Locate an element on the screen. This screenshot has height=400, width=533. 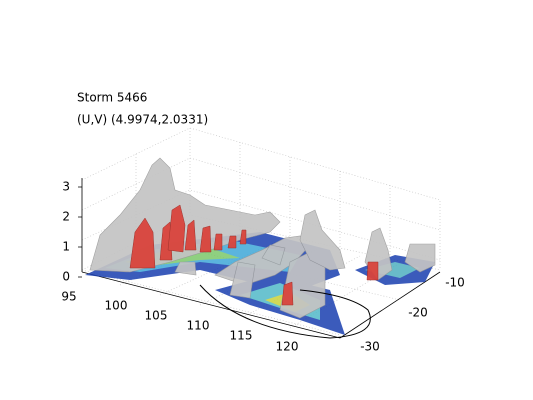
x-tick-label: 105 is located at coordinates (156, 316).